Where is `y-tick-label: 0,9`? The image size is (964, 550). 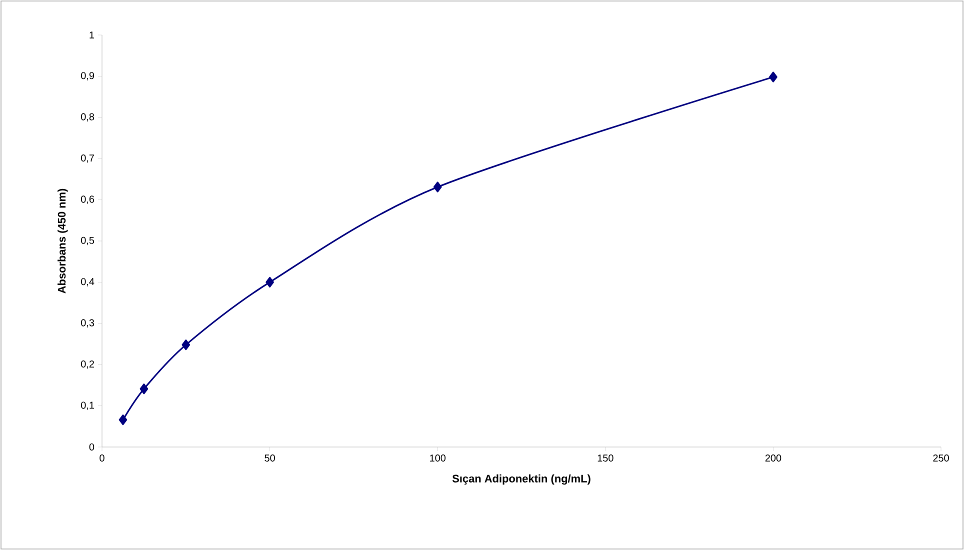
y-tick-label: 0,9 is located at coordinates (87, 76).